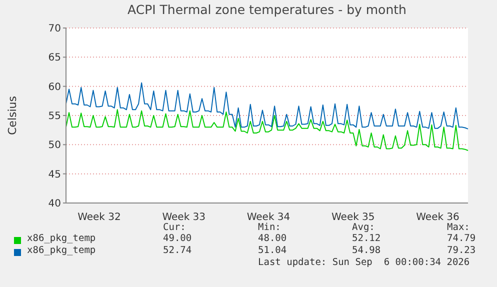 Image resolution: width=497 pixels, height=287 pixels. What do you see at coordinates (461, 238) in the screenshot?
I see `text: 74.79` at bounding box center [461, 238].